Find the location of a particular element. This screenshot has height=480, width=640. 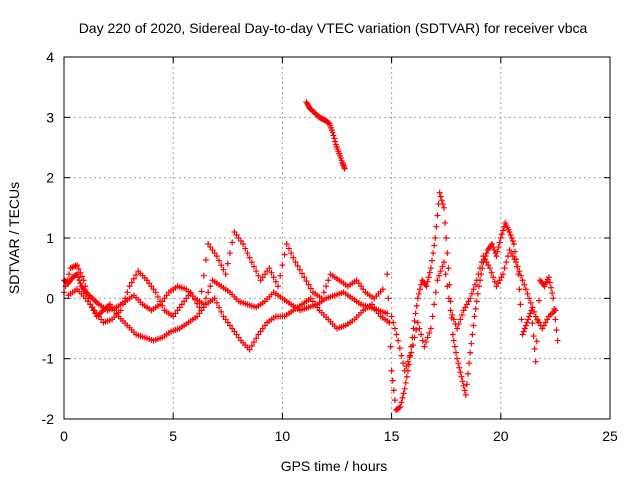

series-arc3 is located at coordinates (225, 277).